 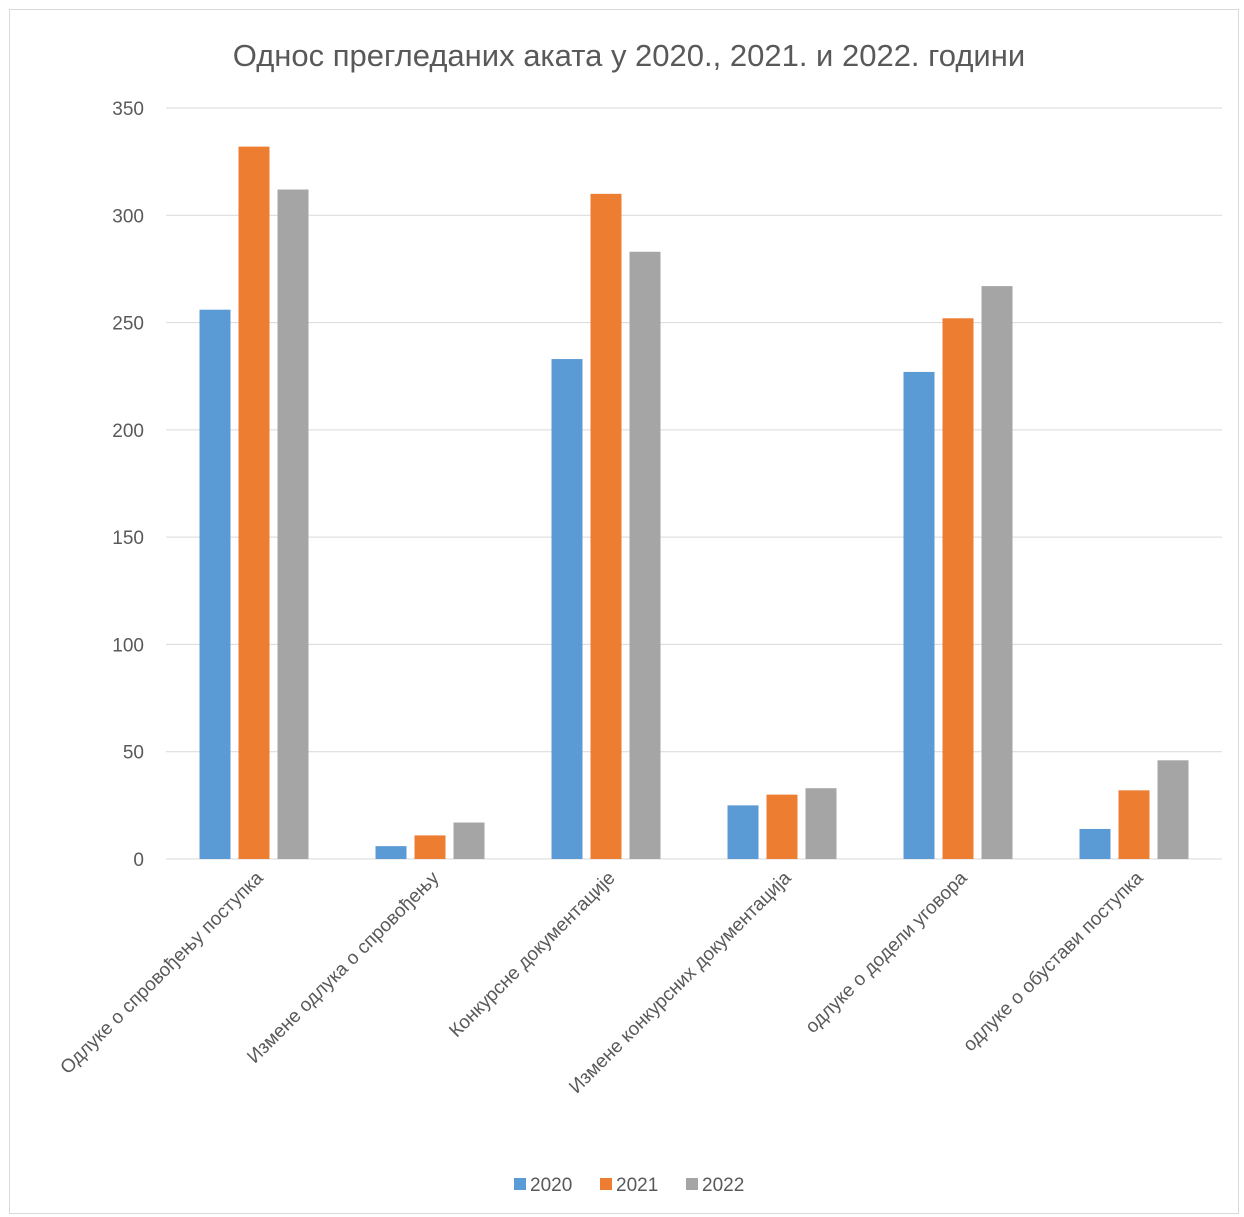 What do you see at coordinates (606, 1184) in the screenshot?
I see `legend-swatch-2021` at bounding box center [606, 1184].